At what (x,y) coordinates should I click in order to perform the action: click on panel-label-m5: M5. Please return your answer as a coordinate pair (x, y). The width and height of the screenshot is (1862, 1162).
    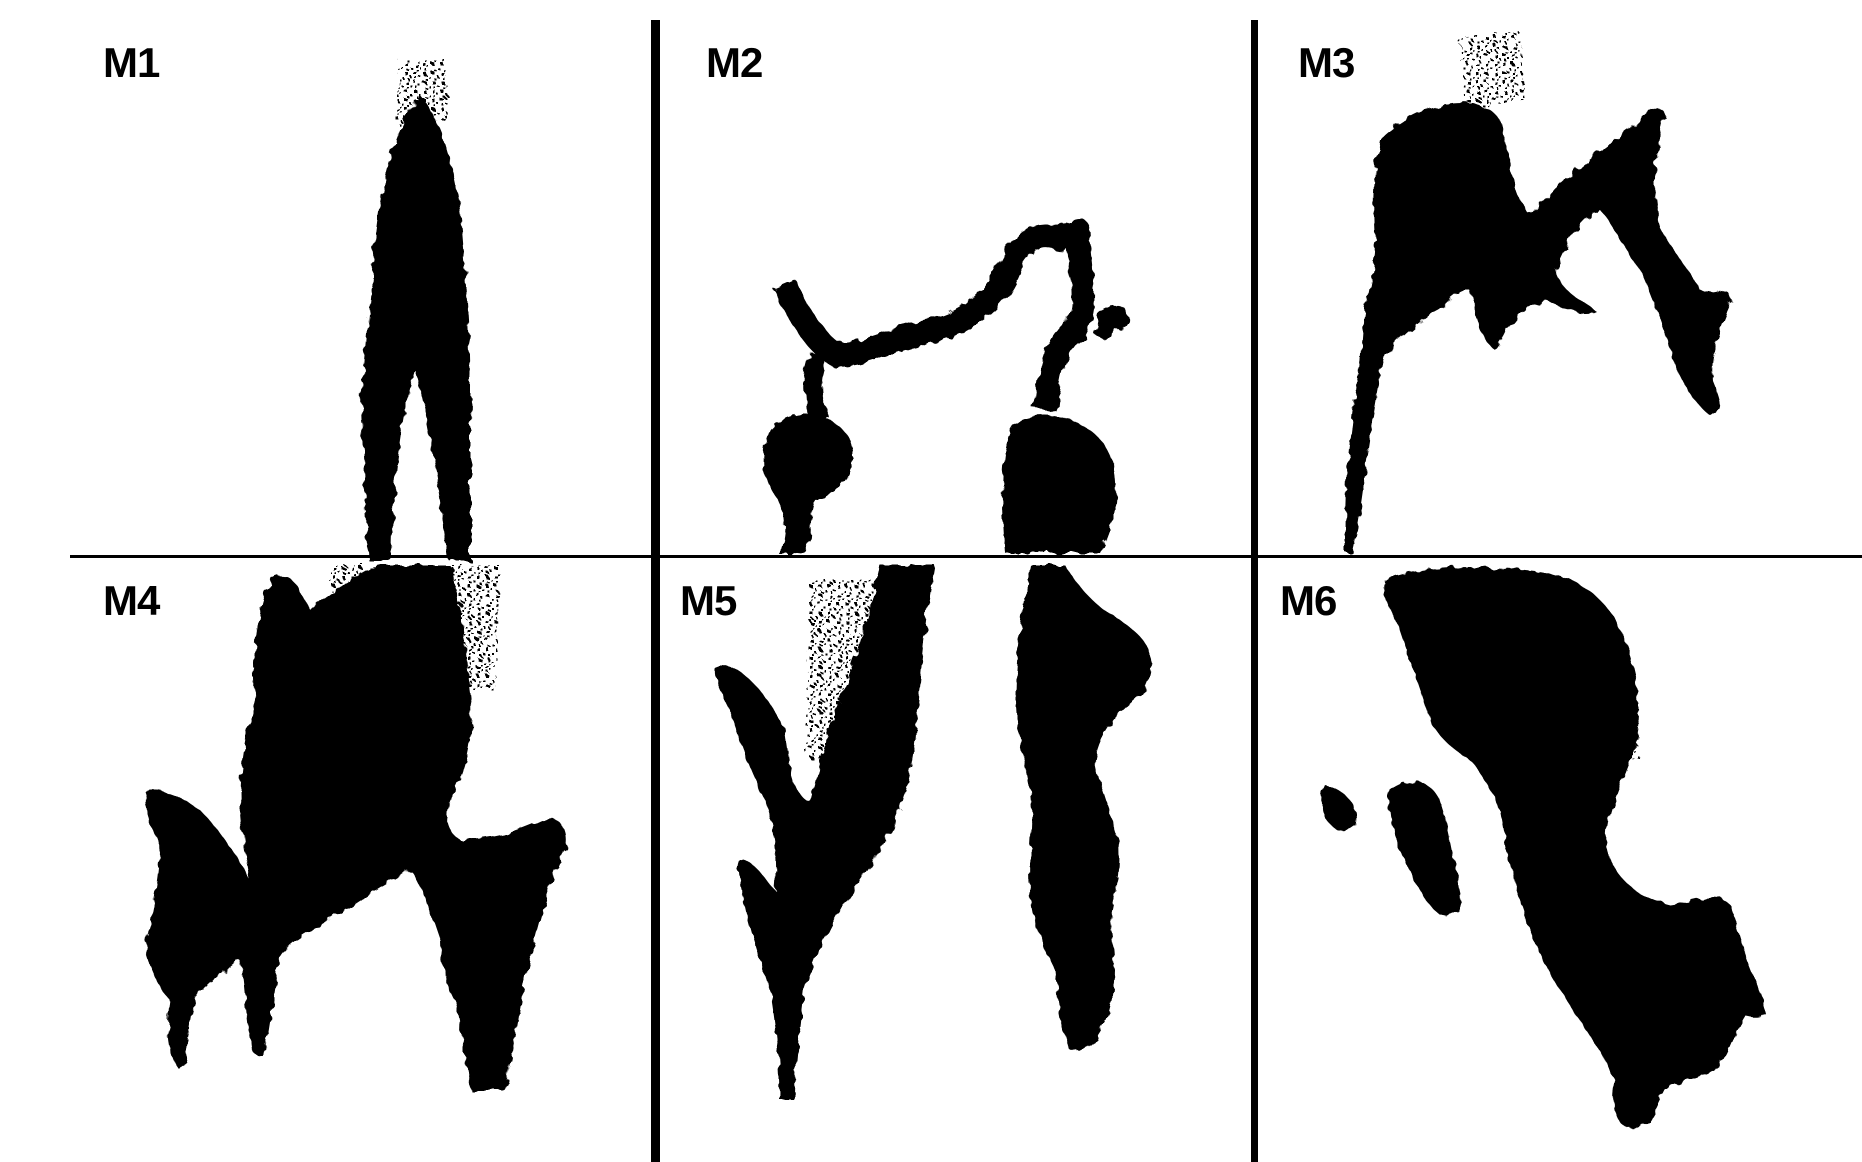
    Looking at the image, I should click on (708, 600).